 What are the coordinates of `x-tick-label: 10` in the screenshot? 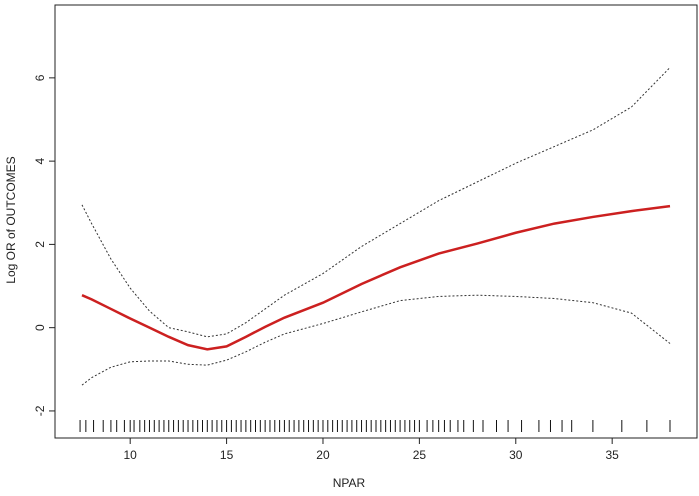 It's located at (131, 455).